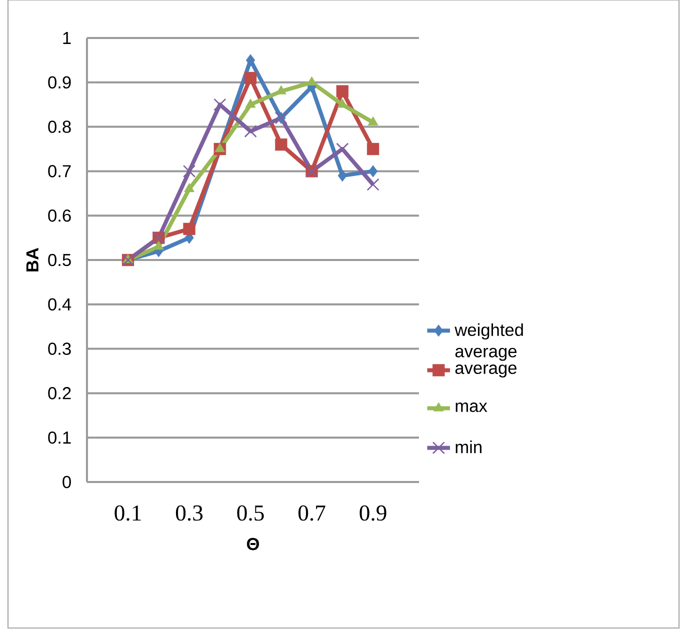 The height and width of the screenshot is (629, 680). What do you see at coordinates (60, 304) in the screenshot?
I see `y-tick-label: 0.4` at bounding box center [60, 304].